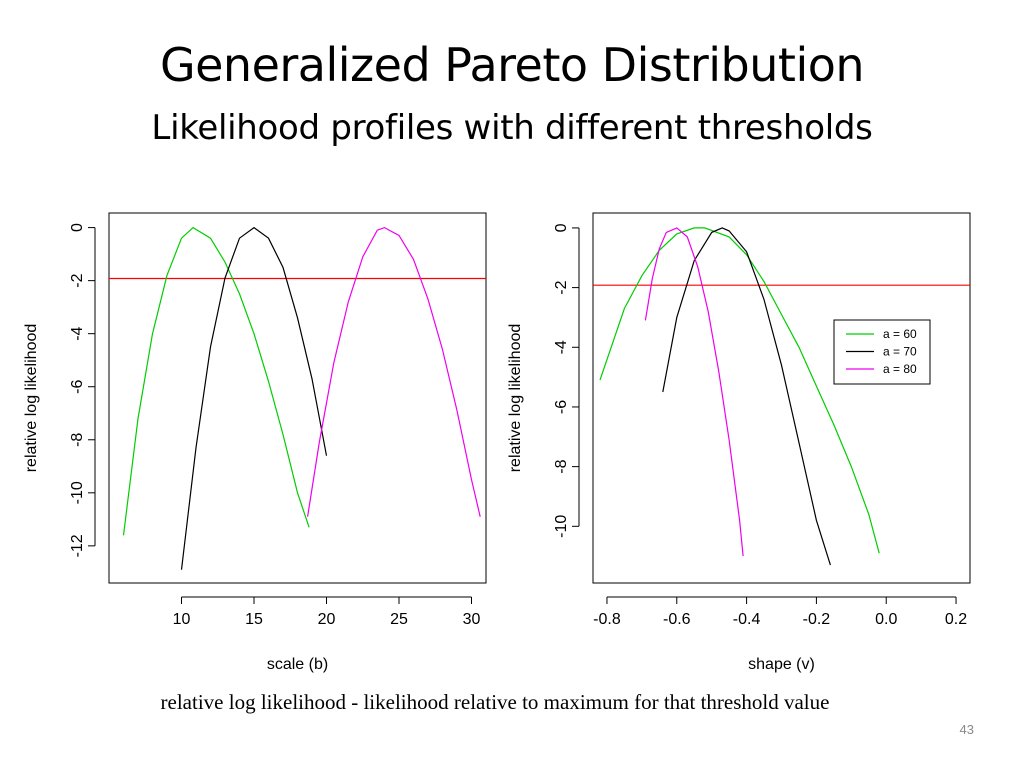 This screenshot has height=768, width=1024. Describe the element at coordinates (327, 619) in the screenshot. I see `x-tick-label: 20` at that location.